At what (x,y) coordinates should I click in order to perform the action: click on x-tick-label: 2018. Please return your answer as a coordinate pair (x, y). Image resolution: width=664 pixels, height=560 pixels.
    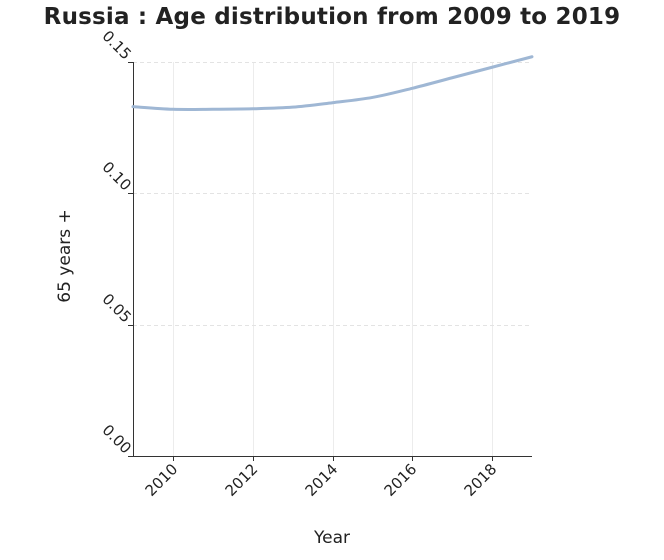
    Looking at the image, I should click on (481, 480).